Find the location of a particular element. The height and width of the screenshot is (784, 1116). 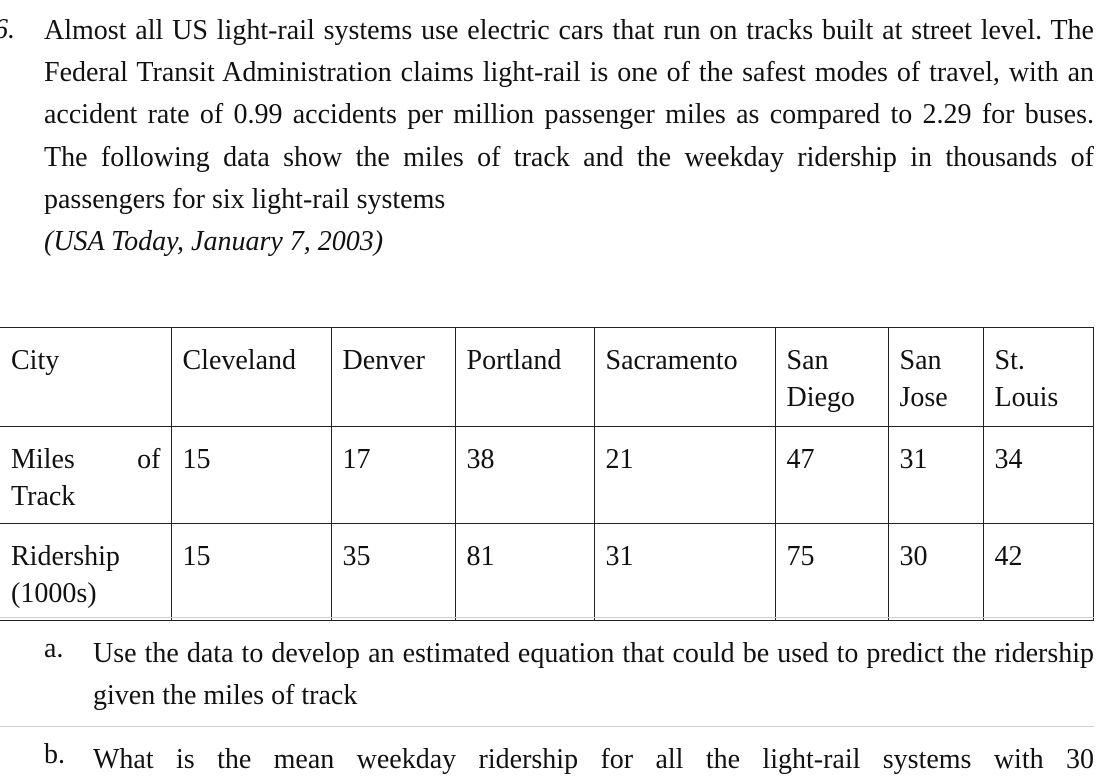

city-cell: St. Louis is located at coordinates (1038, 377).